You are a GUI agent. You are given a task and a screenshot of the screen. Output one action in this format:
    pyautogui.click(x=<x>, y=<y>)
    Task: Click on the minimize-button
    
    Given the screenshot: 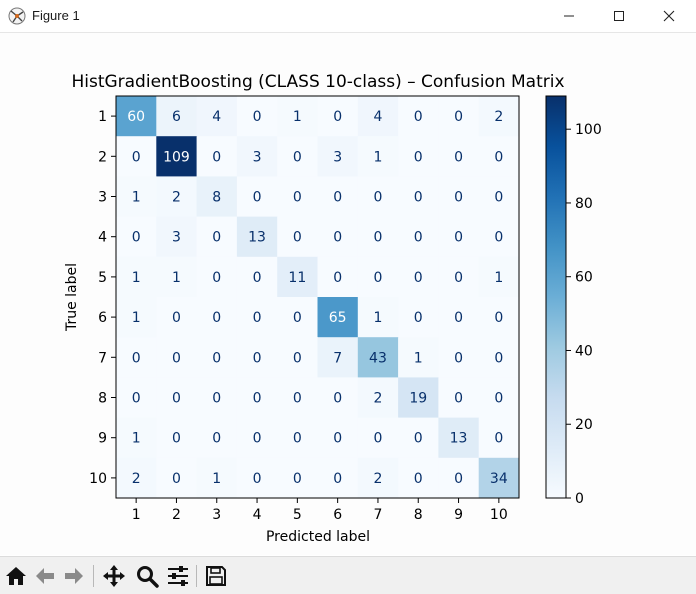 What is the action you would take?
    pyautogui.click(x=569, y=16)
    